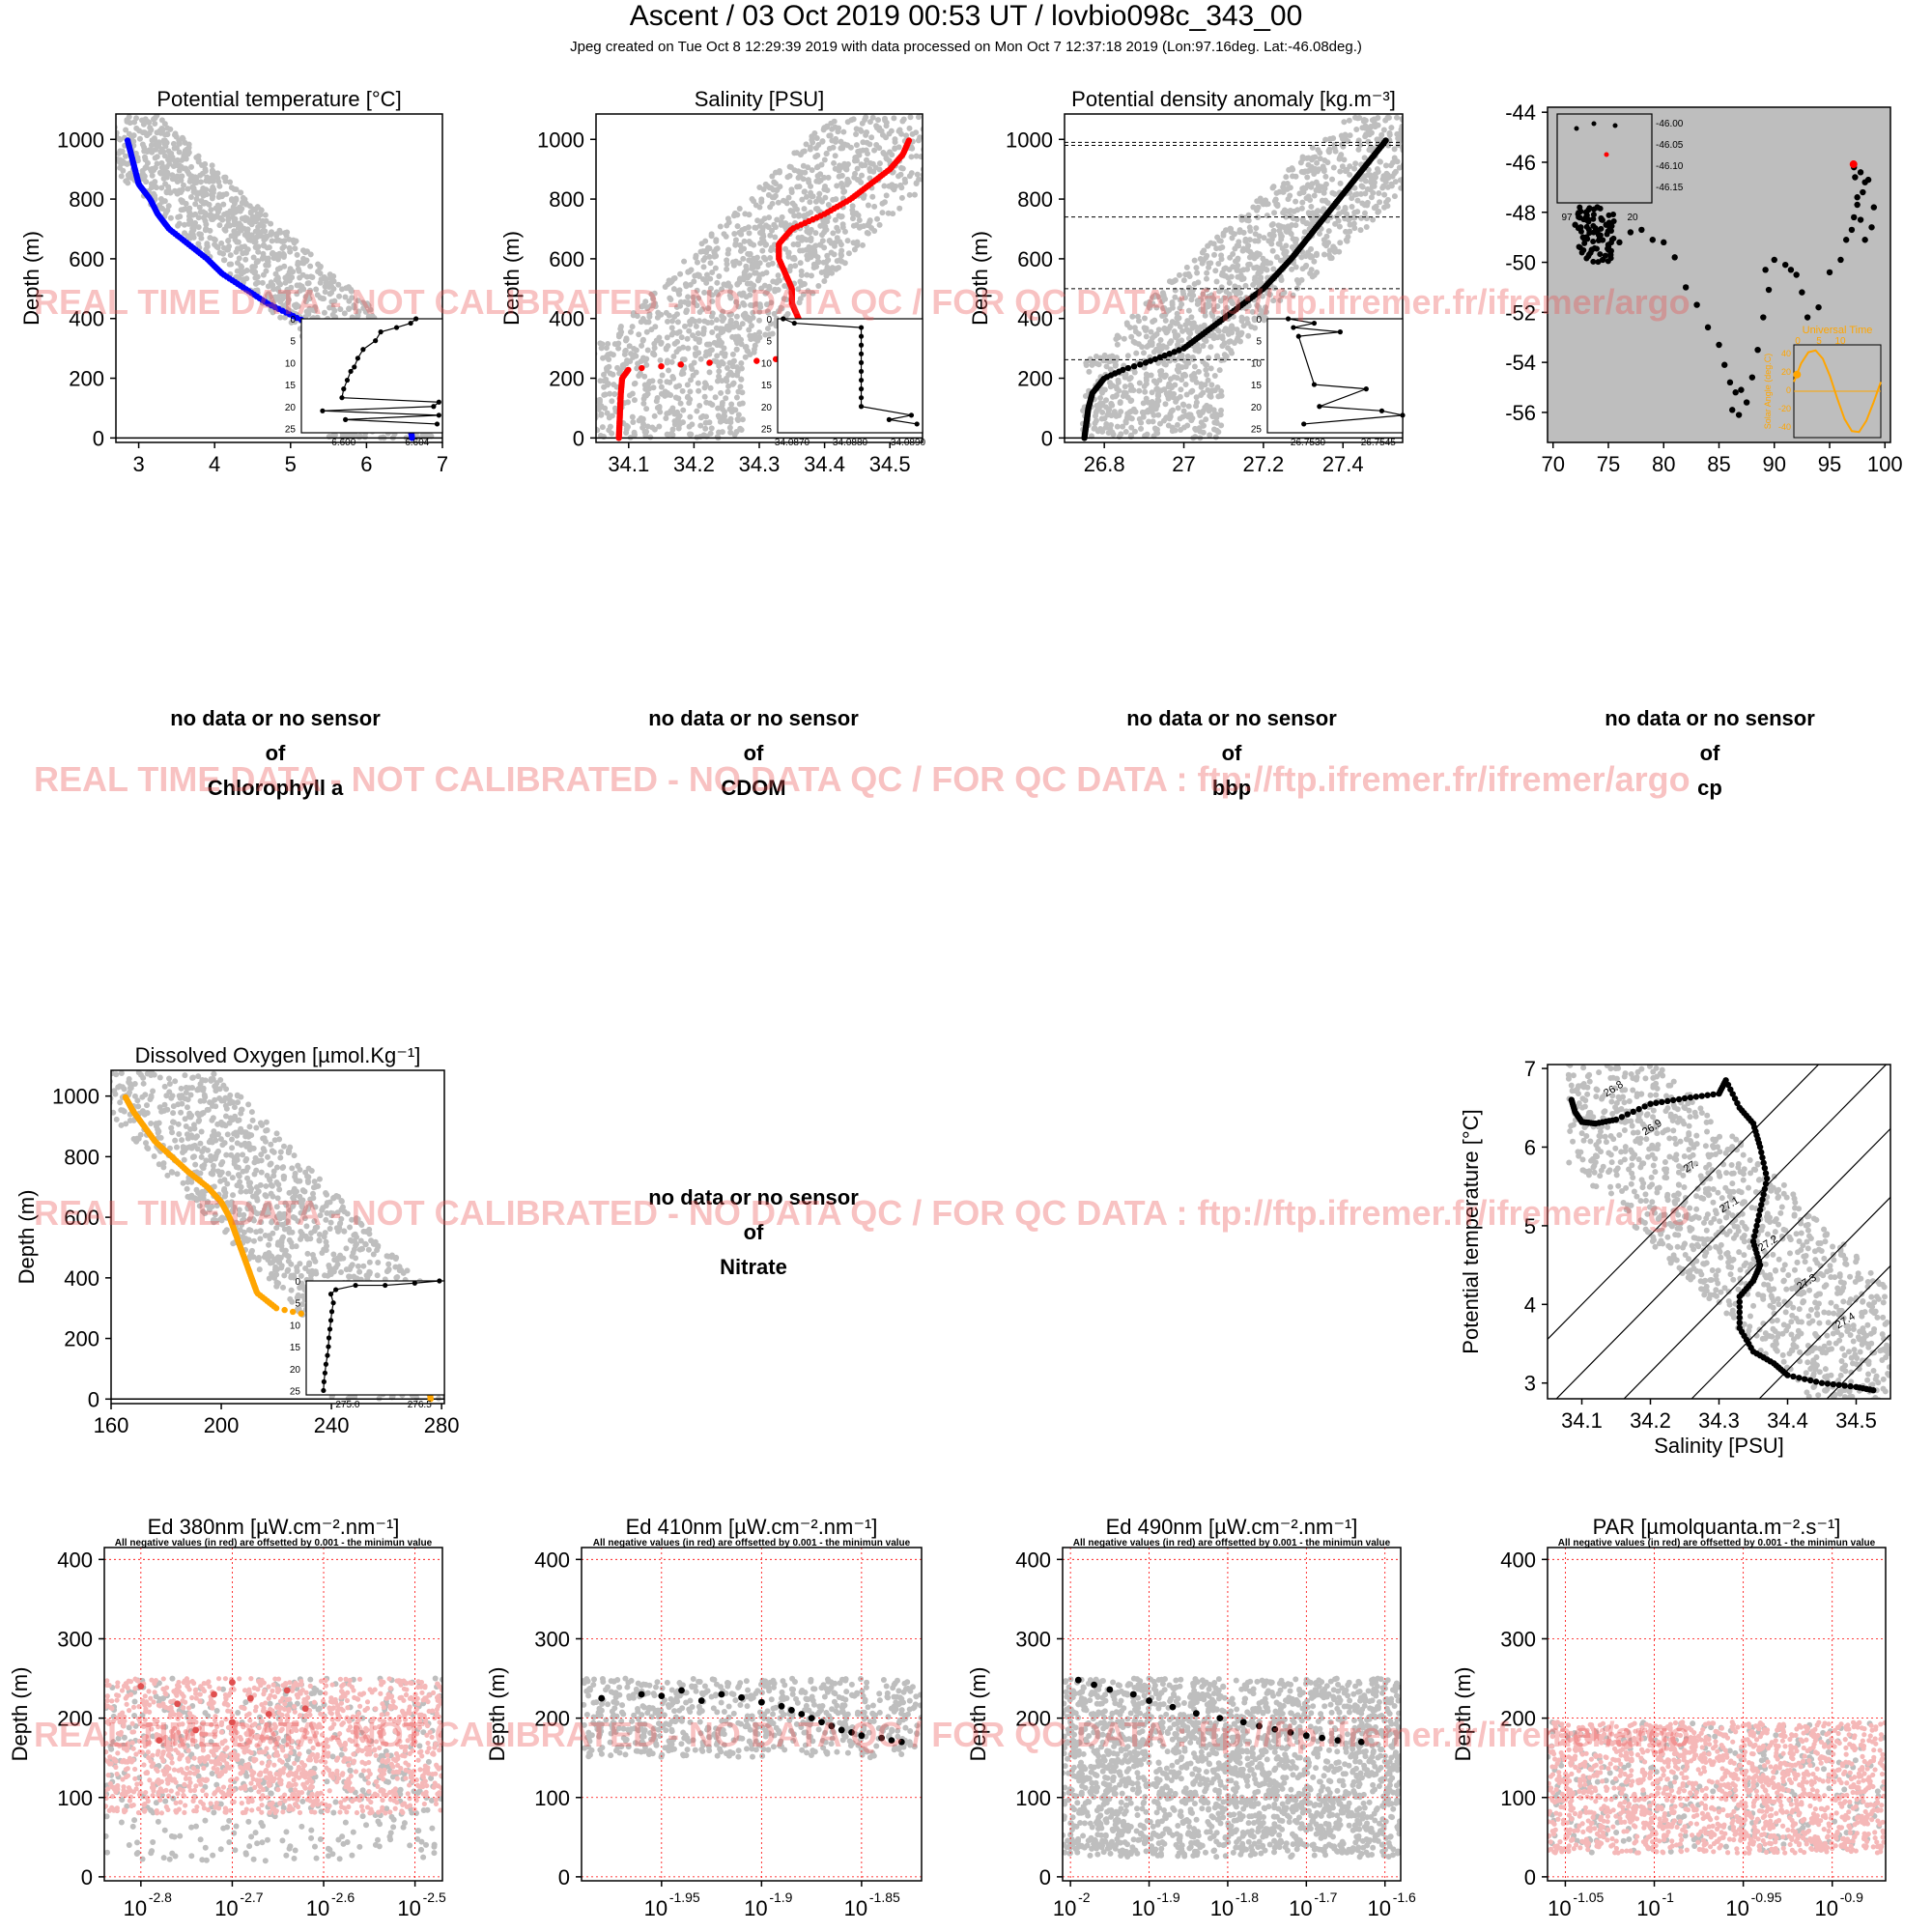  I want to click on inset-y-tick-label: 10, so click(1257, 363).